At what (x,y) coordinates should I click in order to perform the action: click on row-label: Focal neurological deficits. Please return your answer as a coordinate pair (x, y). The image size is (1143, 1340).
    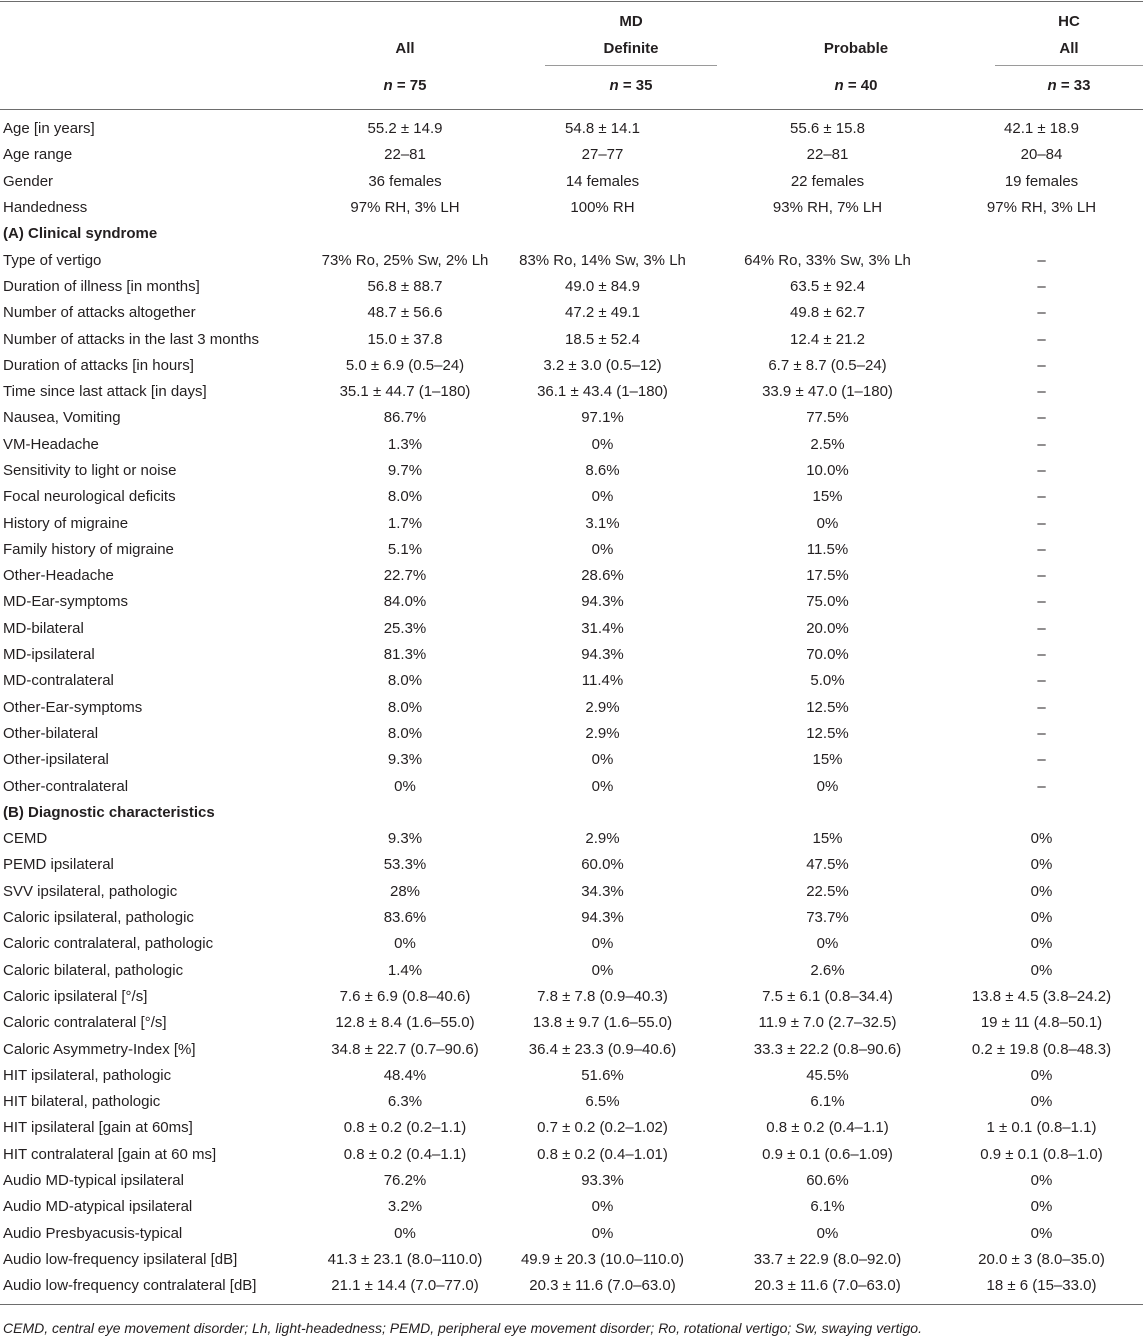
    Looking at the image, I should click on (89, 497).